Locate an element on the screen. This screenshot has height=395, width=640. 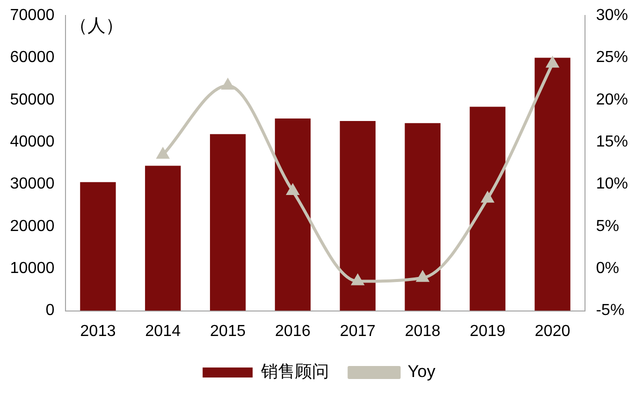
x-tick-label: 2013 is located at coordinates (98, 331).